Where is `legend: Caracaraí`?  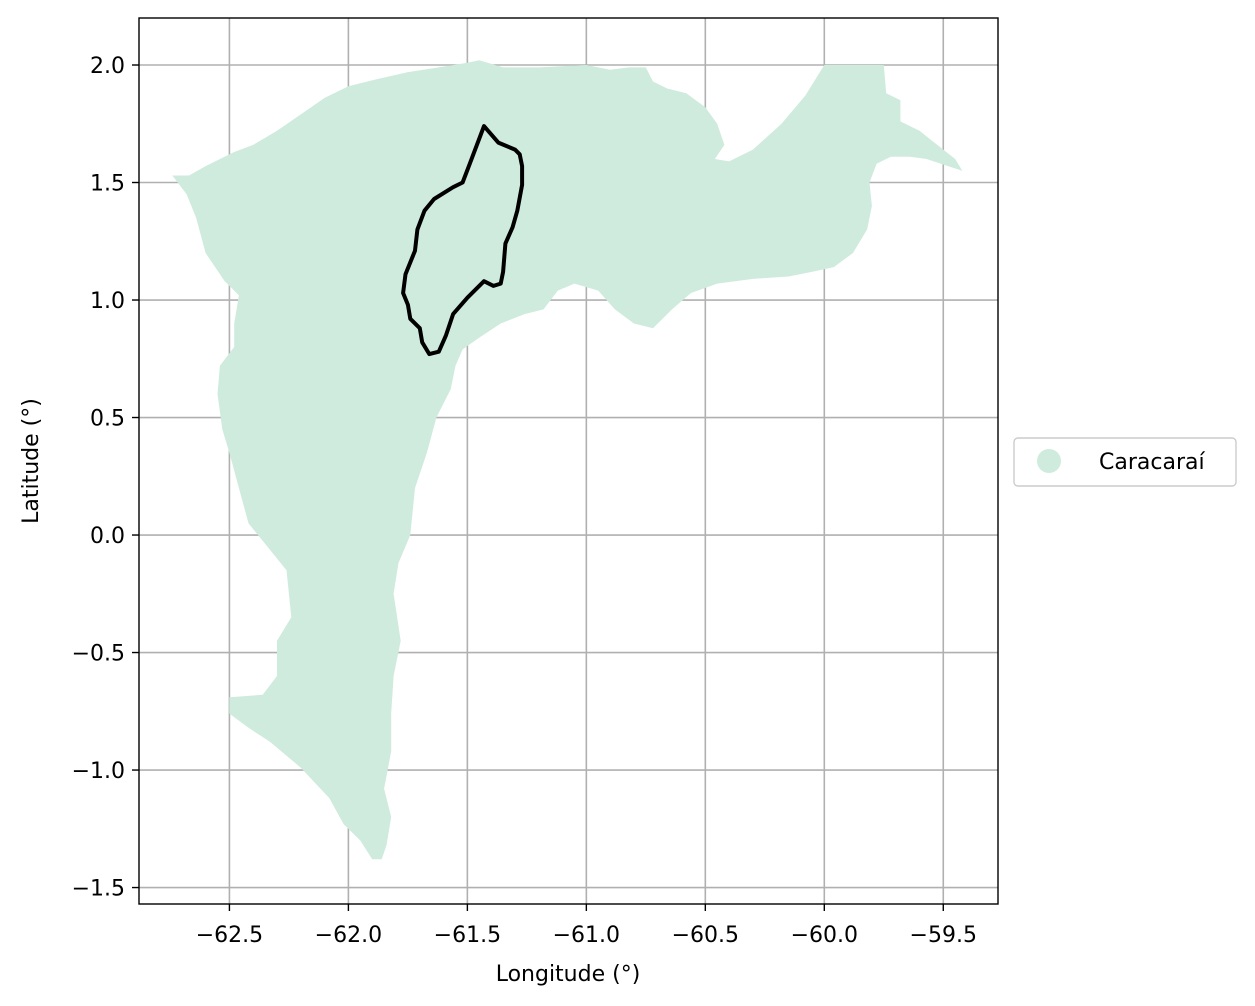
legend: Caracaraí is located at coordinates (1125, 462).